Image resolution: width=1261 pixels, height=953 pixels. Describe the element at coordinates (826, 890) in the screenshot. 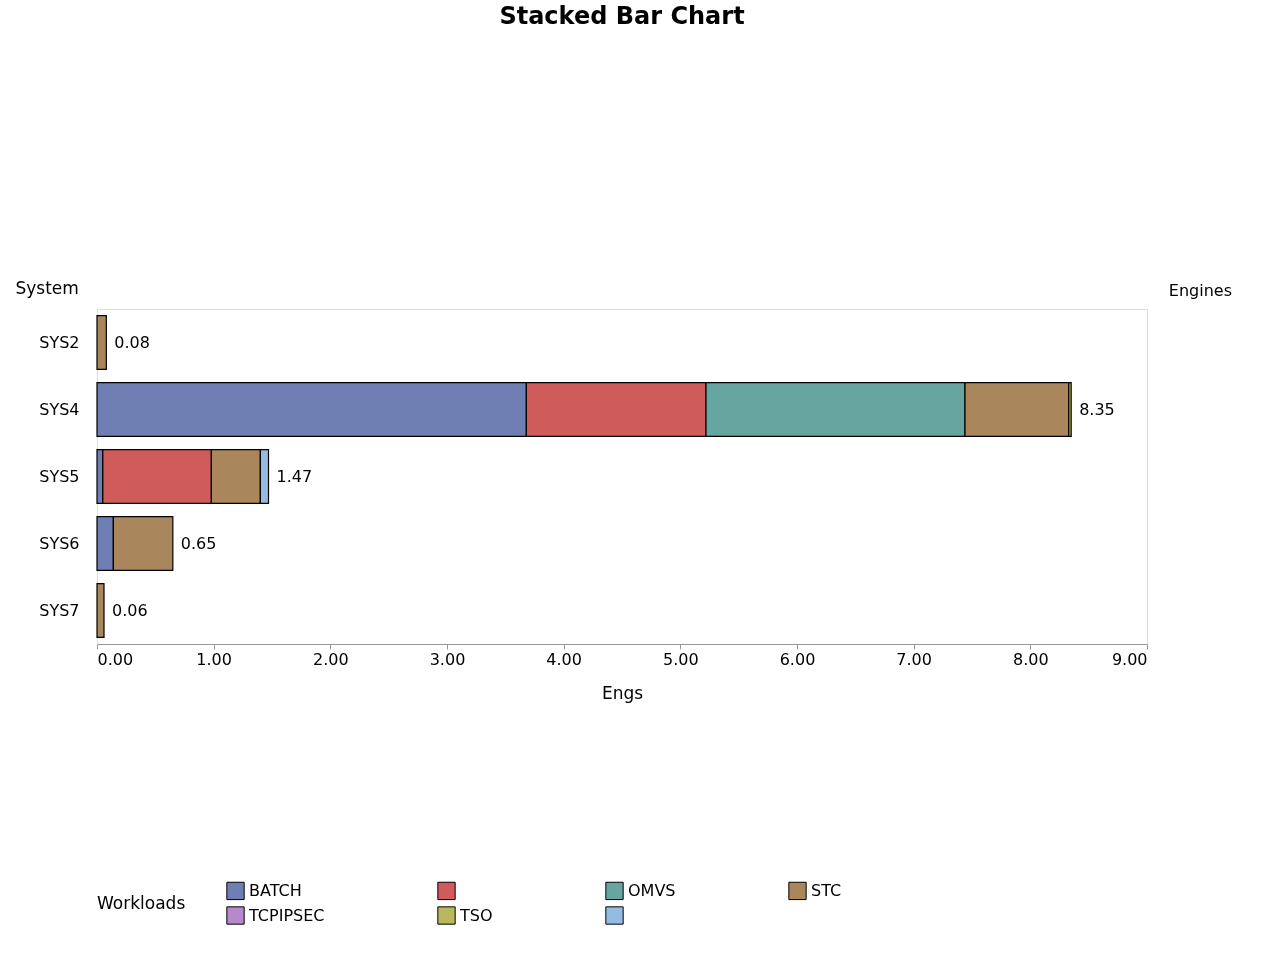

I see `legend-label: STC` at that location.